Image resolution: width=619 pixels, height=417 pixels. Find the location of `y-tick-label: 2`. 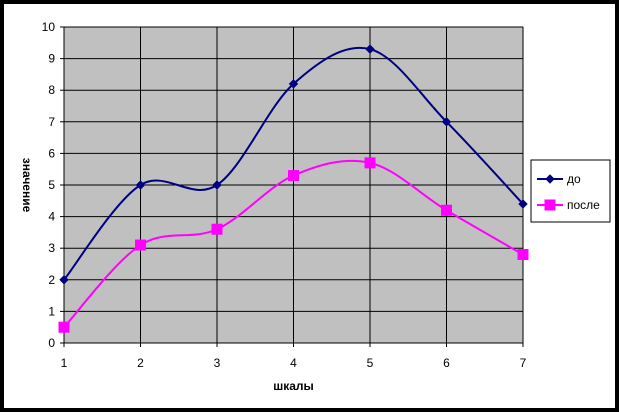

y-tick-label: 2 is located at coordinates (51, 280).